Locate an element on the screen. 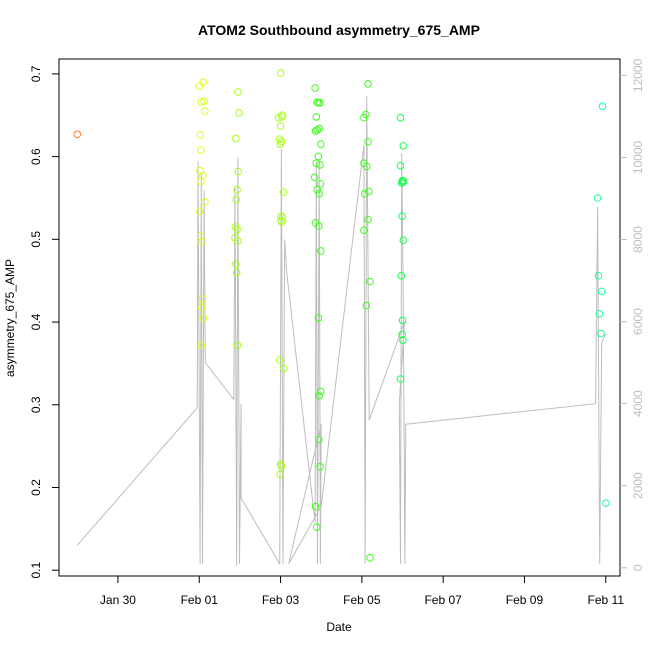  x-tick-label: Feb 11 is located at coordinates (606, 600).